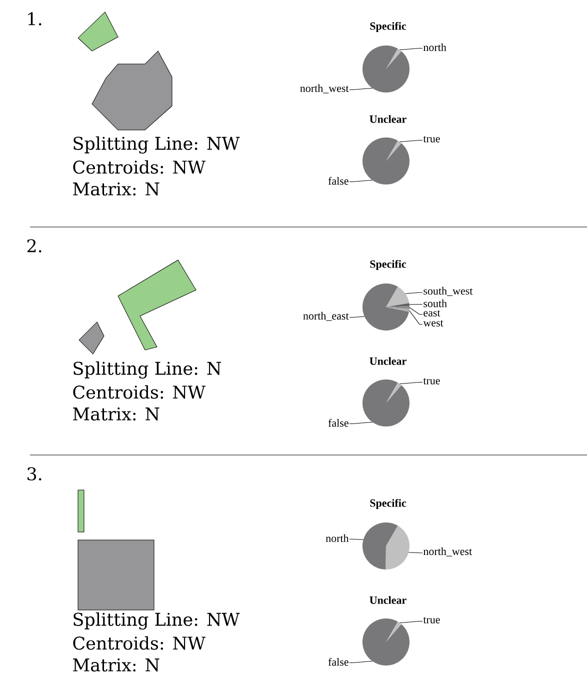 Image resolution: width=587 pixels, height=677 pixels. I want to click on text: 3., so click(34, 473).